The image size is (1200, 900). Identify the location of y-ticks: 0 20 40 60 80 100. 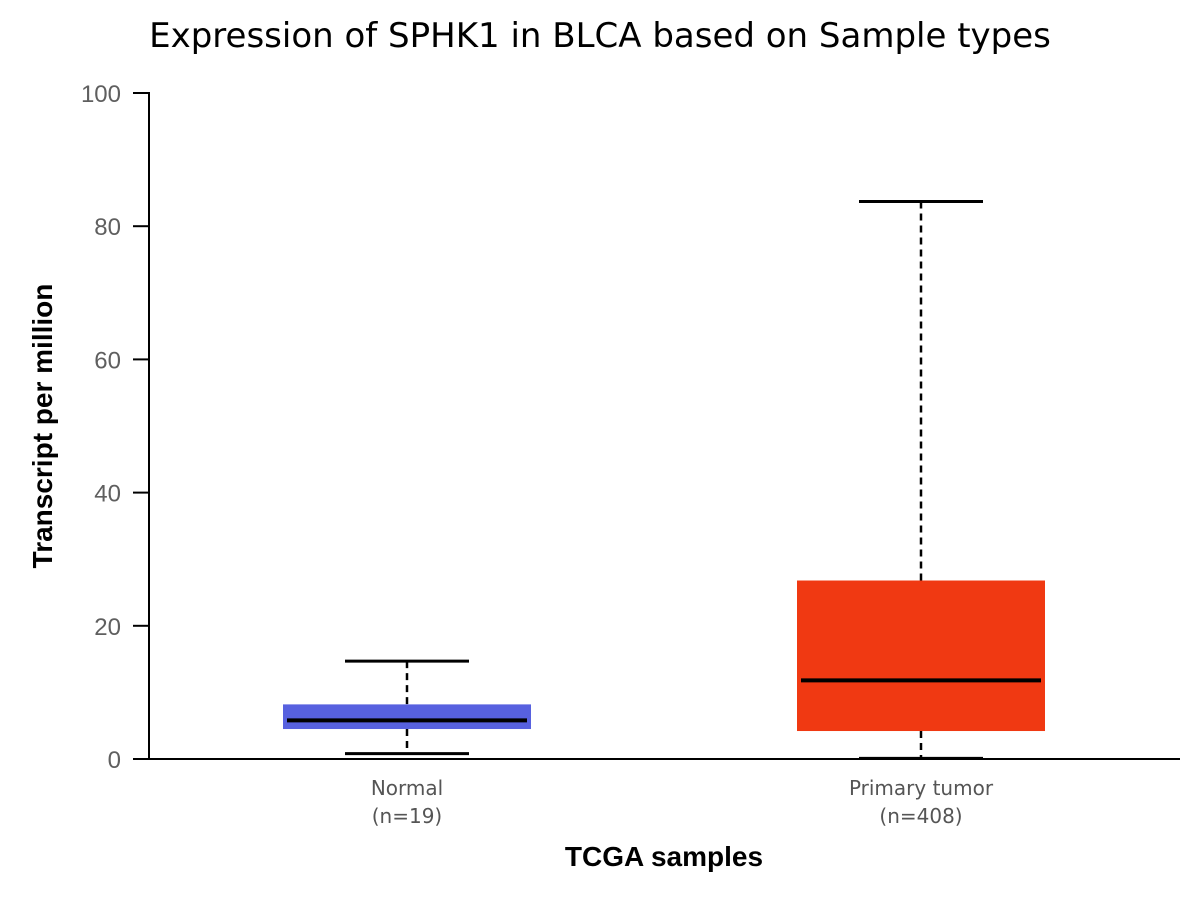
(115, 427).